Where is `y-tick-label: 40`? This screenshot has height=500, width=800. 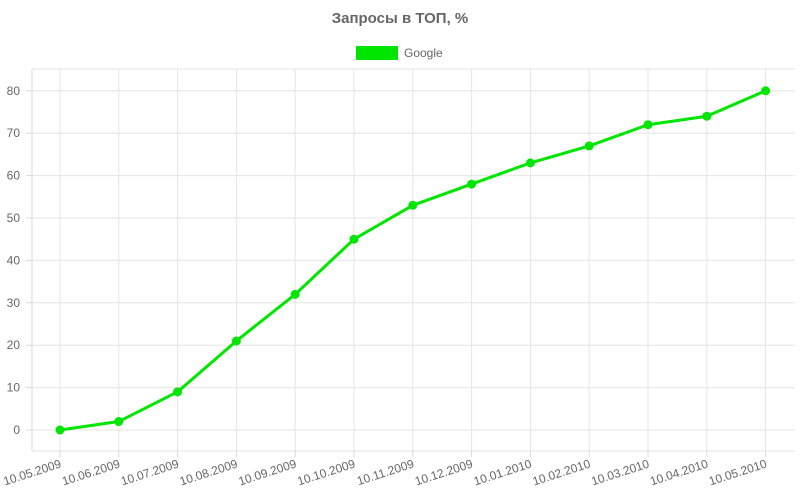
y-tick-label: 40 is located at coordinates (14, 260).